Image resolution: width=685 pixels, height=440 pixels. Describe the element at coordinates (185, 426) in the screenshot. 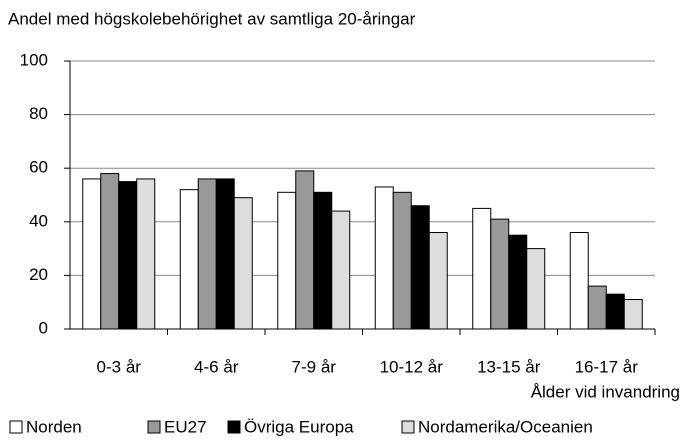

I see `legend-label: EU27` at that location.